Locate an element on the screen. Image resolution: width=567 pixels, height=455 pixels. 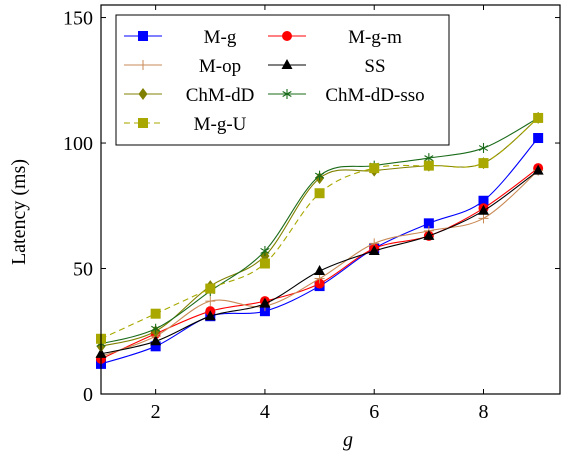
legend-label-ss: SS is located at coordinates (374, 66).